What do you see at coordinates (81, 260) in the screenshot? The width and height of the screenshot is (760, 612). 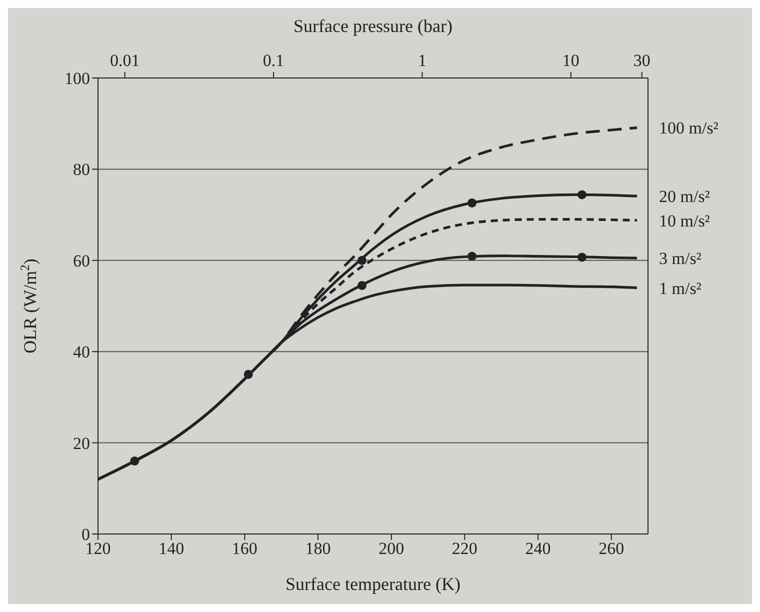 I see `y-tick-label: 60` at bounding box center [81, 260].